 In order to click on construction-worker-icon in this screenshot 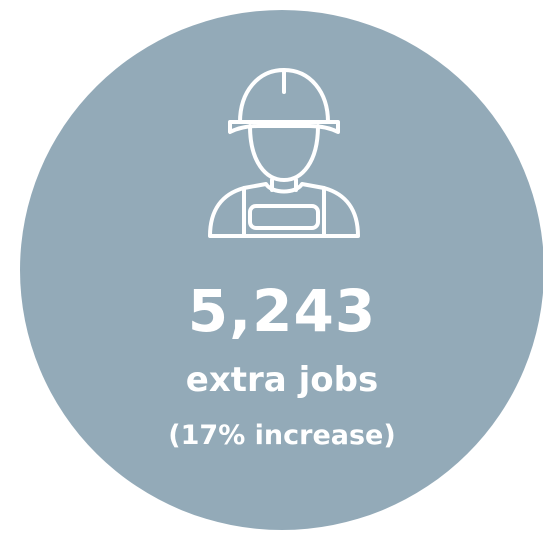, I will do `click(284, 153)`.